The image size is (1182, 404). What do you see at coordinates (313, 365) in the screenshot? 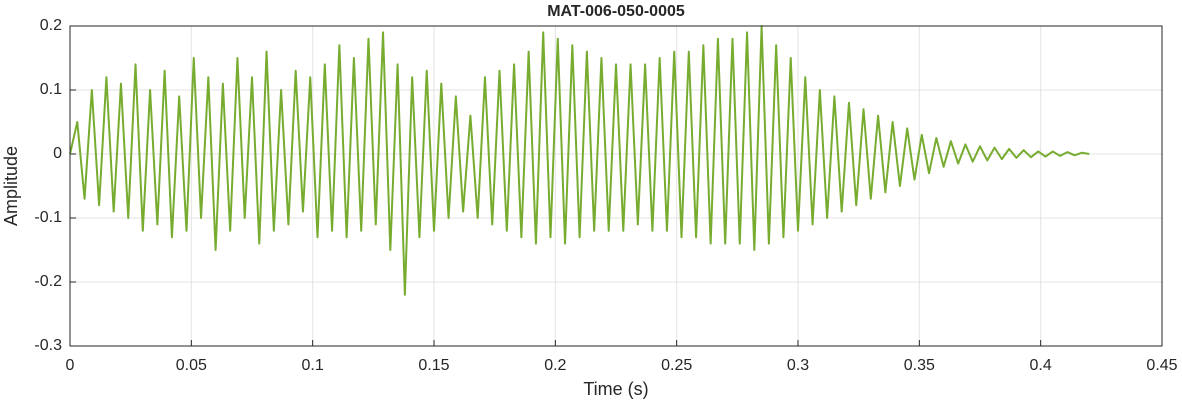
I see `x-tick-label: 0.1` at bounding box center [313, 365].